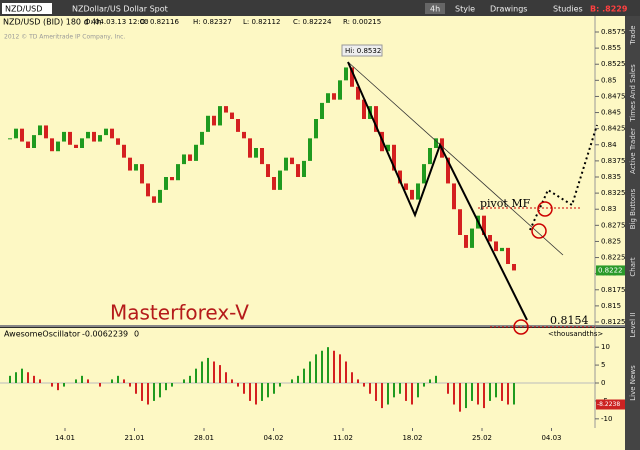 Image resolution: width=640 pixels, height=450 pixels. I want to click on y-tick-label: 0.84, so click(609, 145).